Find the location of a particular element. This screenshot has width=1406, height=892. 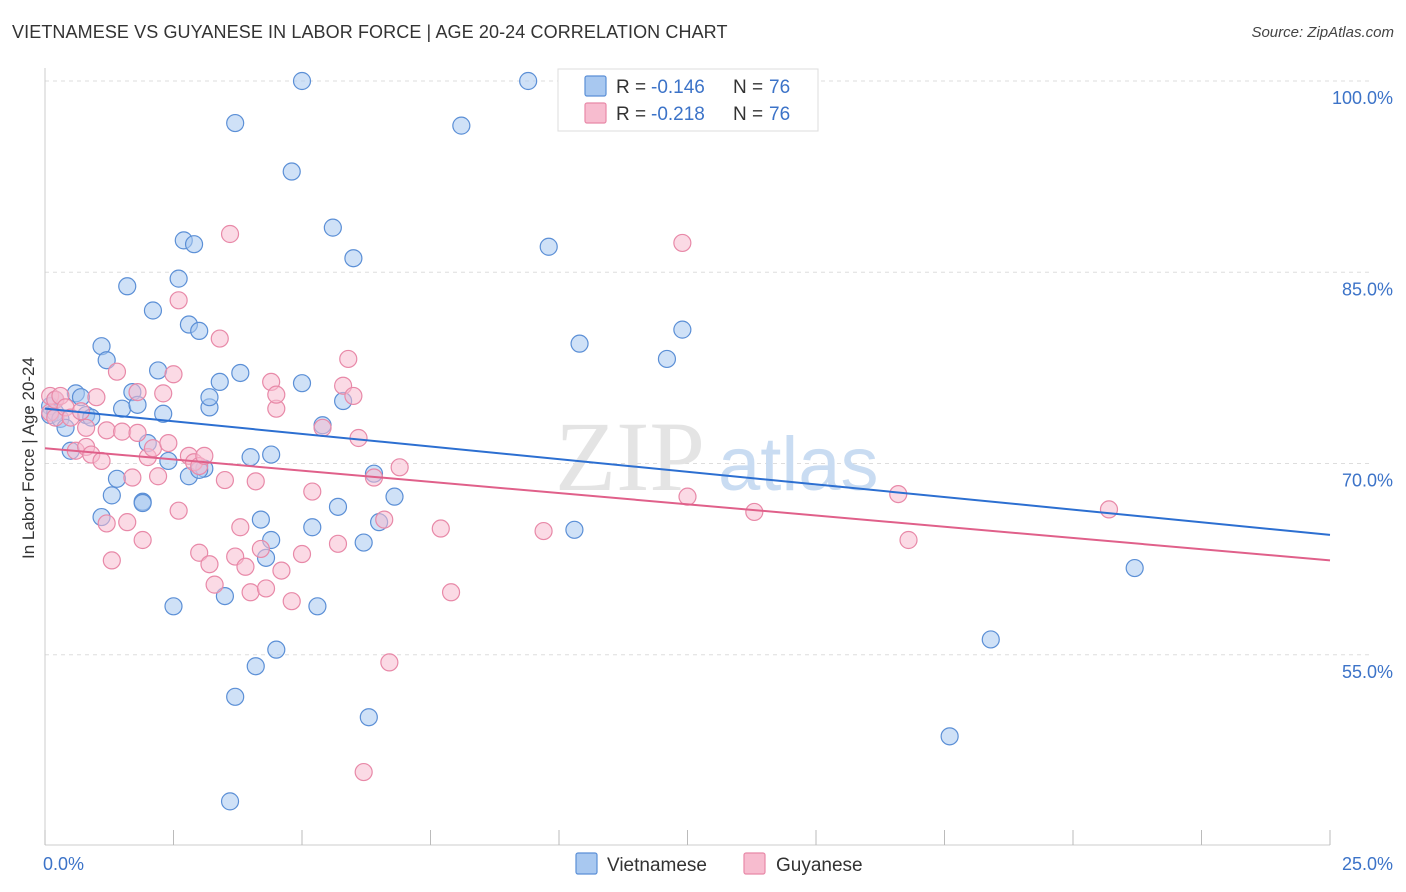

stats-legend: R = -0.146 N = 76 R = -0.218 N = 76 is located at coordinates (688, 100).